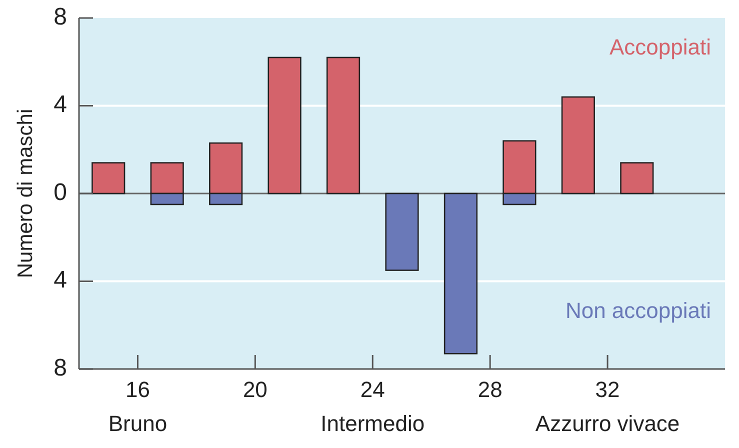 This screenshot has width=739, height=448. Describe the element at coordinates (638, 310) in the screenshot. I see `text: Non accoppiati` at that location.